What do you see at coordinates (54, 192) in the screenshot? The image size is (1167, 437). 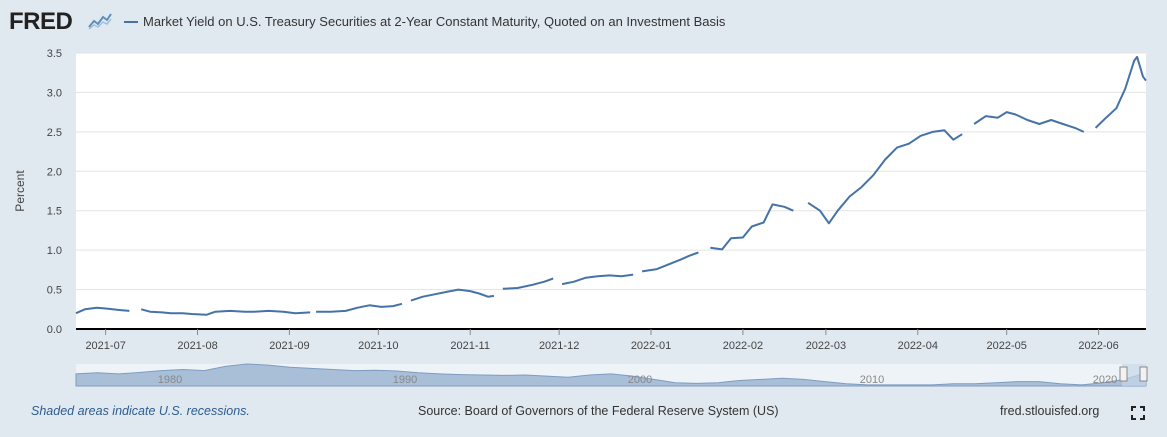 I see `y-axis: 0.0 0.5 1.0 1.5 2.0 2.5 3.0 3.5` at bounding box center [54, 192].